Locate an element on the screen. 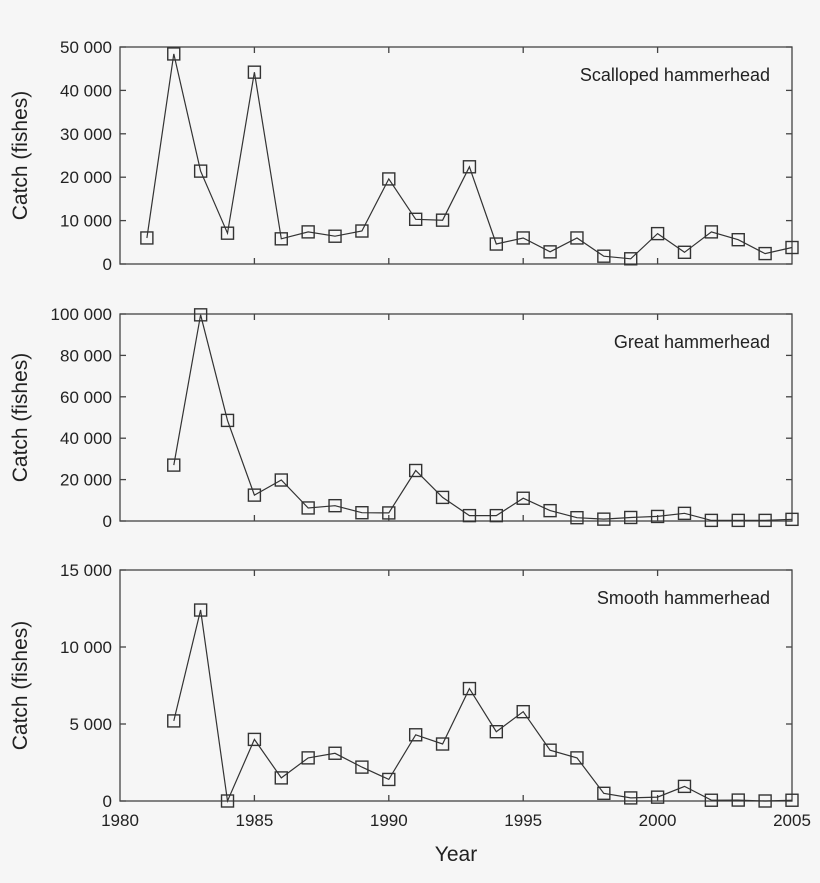  panel-title: Smooth hammerhead is located at coordinates (683, 598).